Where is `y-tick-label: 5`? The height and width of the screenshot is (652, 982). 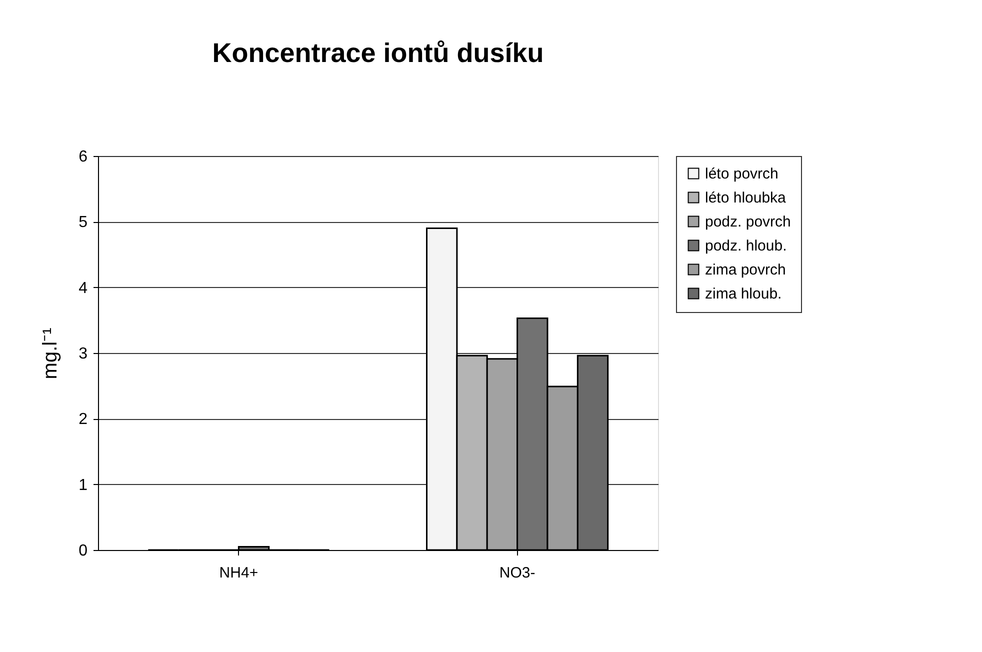 y-tick-label: 5 is located at coordinates (83, 223).